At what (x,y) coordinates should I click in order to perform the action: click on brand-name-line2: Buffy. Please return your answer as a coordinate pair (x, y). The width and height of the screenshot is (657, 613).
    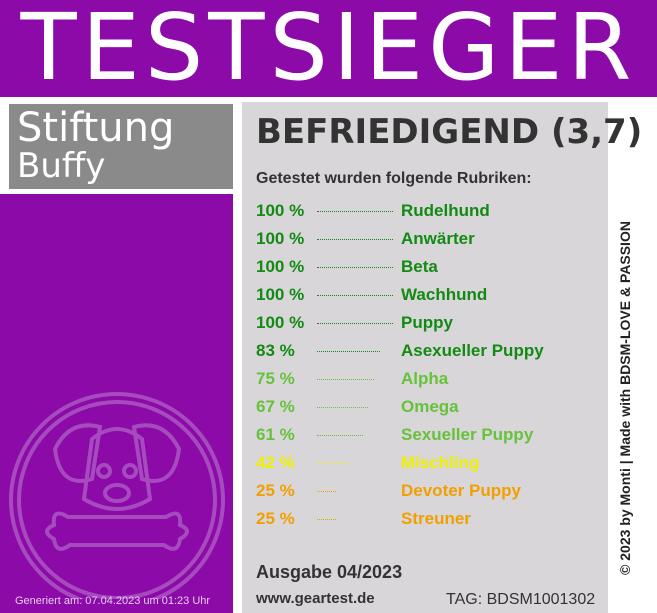
    Looking at the image, I should click on (61, 166).